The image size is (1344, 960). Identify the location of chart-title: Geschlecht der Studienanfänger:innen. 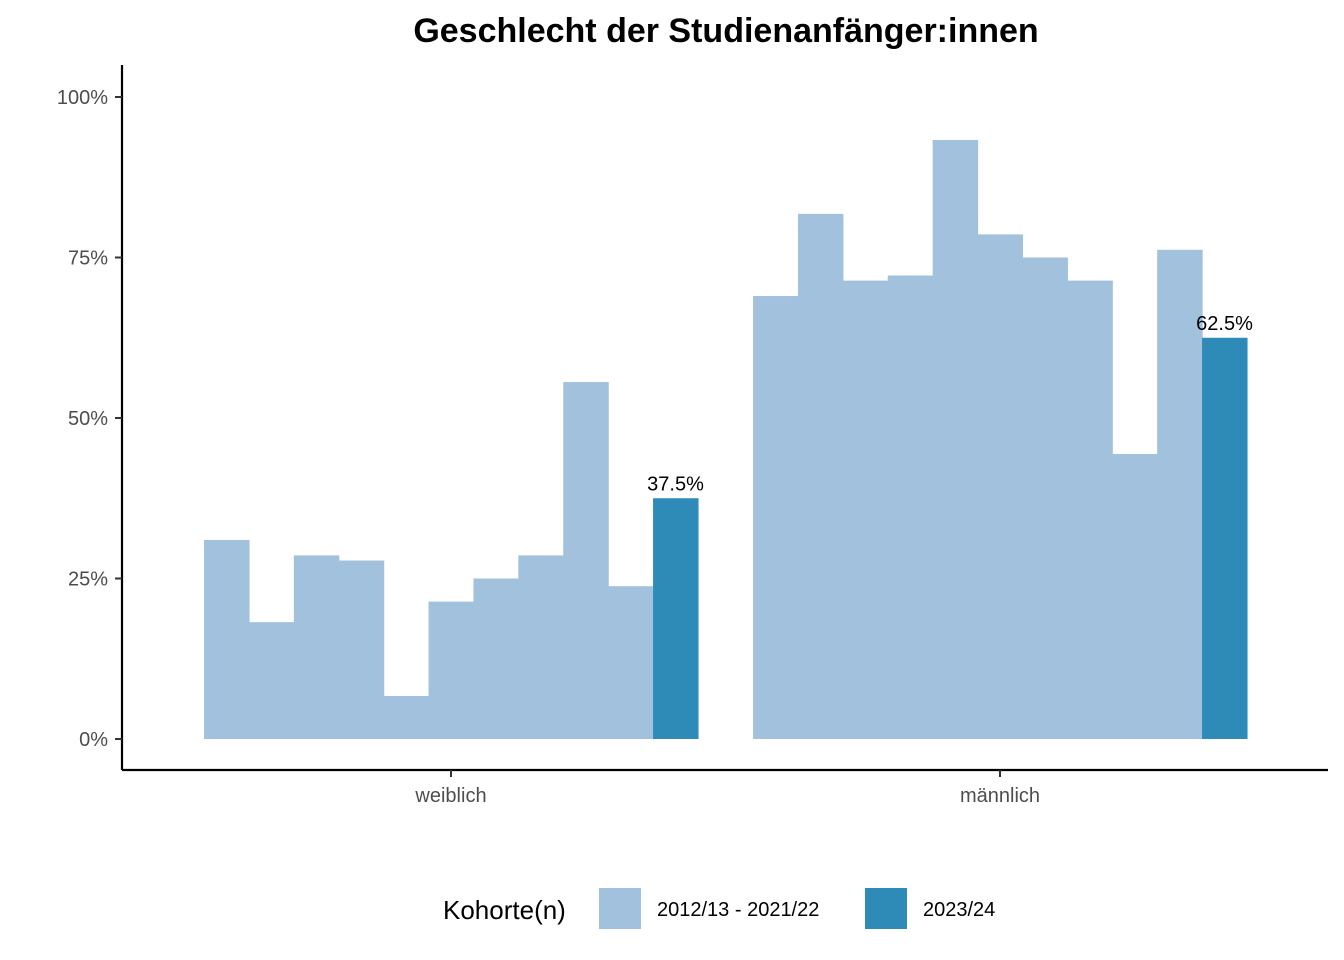
(725, 31).